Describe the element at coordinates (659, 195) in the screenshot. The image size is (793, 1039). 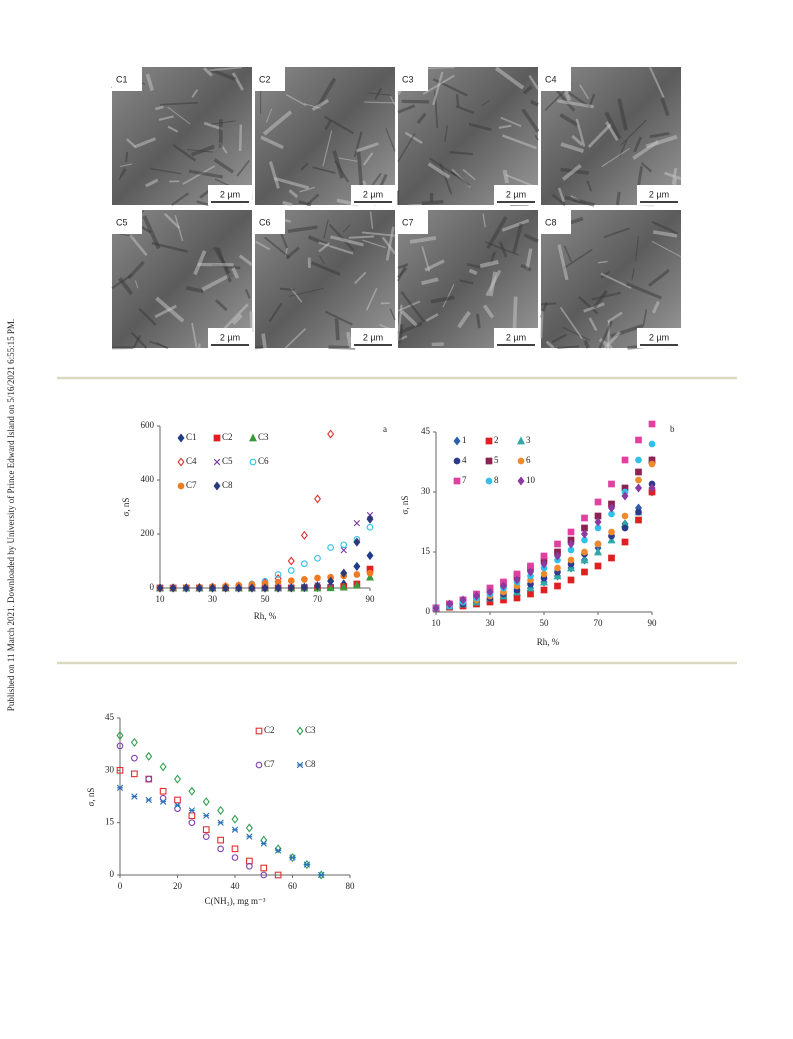
I see `scale-box` at that location.